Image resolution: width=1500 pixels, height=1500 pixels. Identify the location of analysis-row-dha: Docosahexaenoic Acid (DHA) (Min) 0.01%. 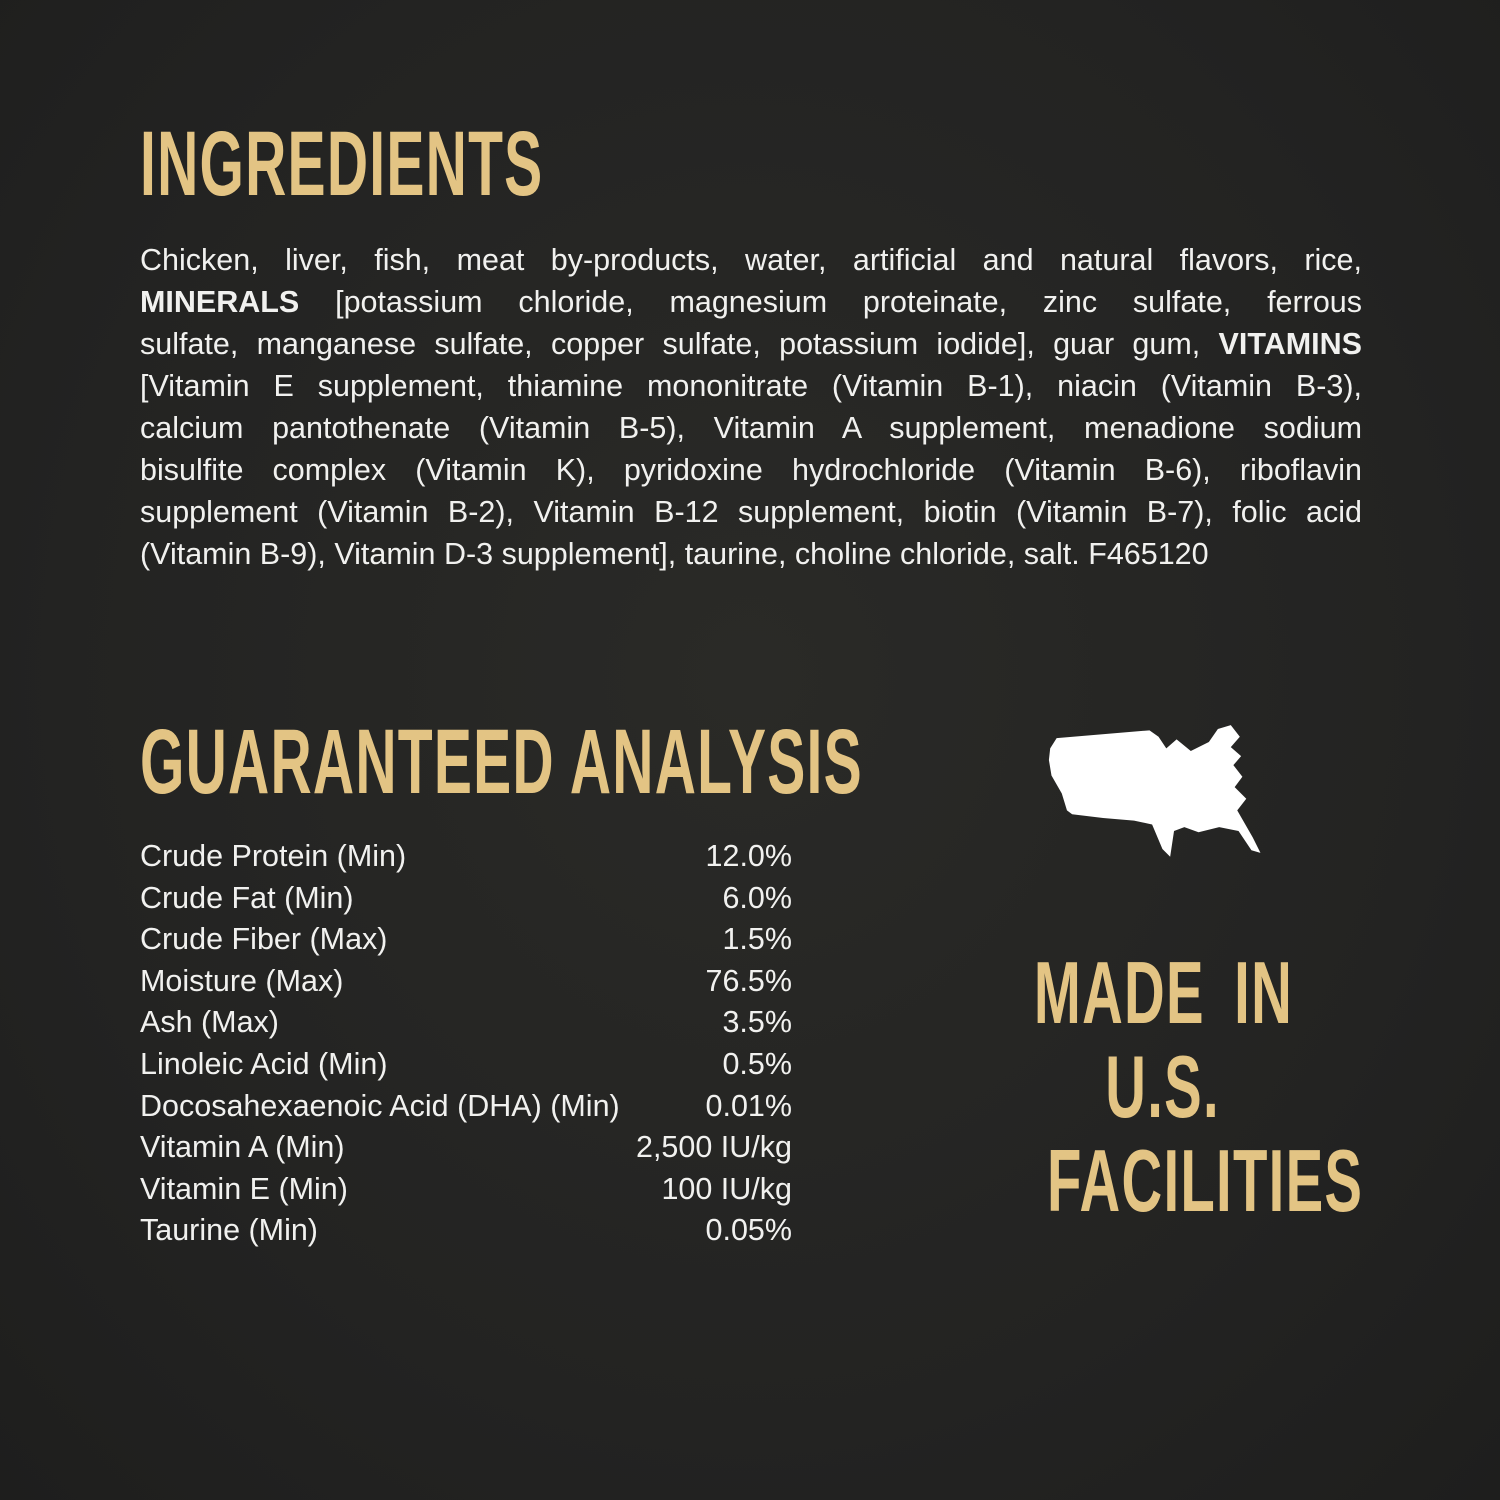
(466, 1107).